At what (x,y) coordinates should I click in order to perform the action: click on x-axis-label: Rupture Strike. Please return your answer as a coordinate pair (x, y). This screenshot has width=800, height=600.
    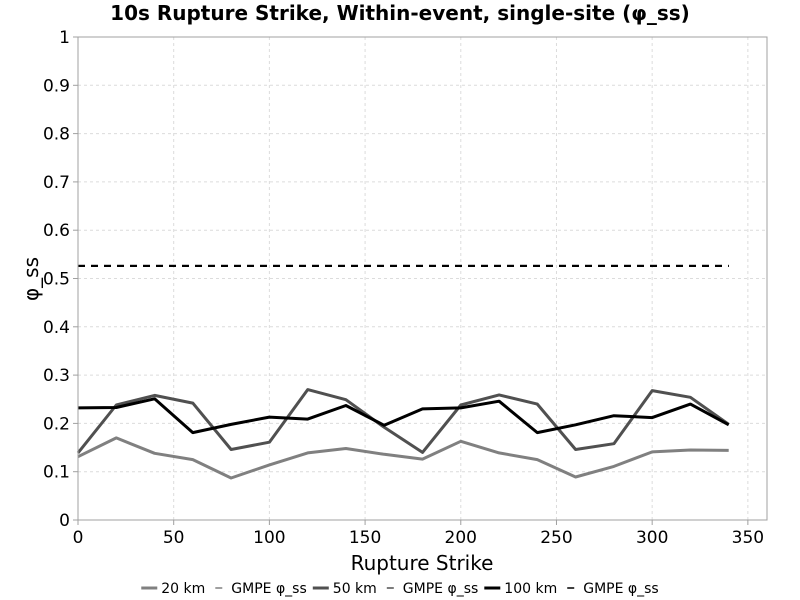
    Looking at the image, I should click on (422, 563).